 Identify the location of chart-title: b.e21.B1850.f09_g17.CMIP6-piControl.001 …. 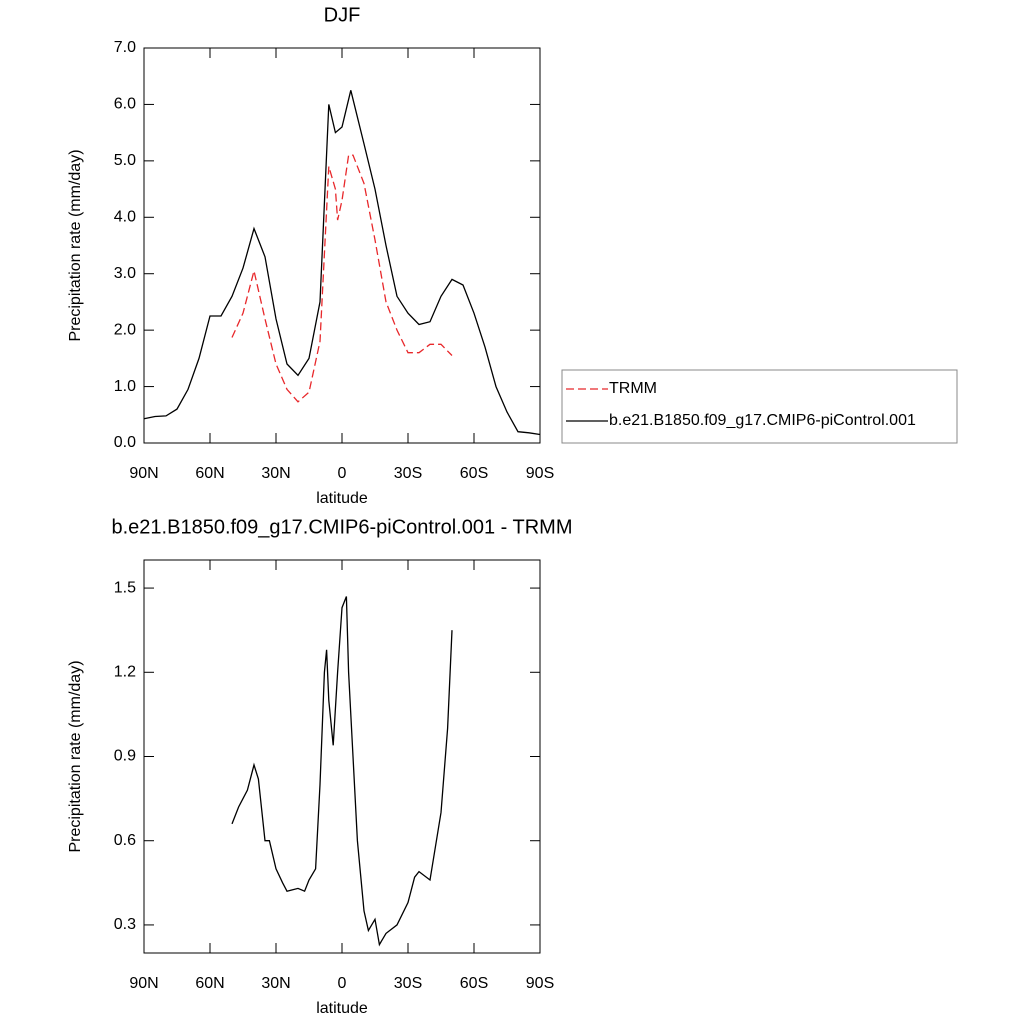
(342, 527).